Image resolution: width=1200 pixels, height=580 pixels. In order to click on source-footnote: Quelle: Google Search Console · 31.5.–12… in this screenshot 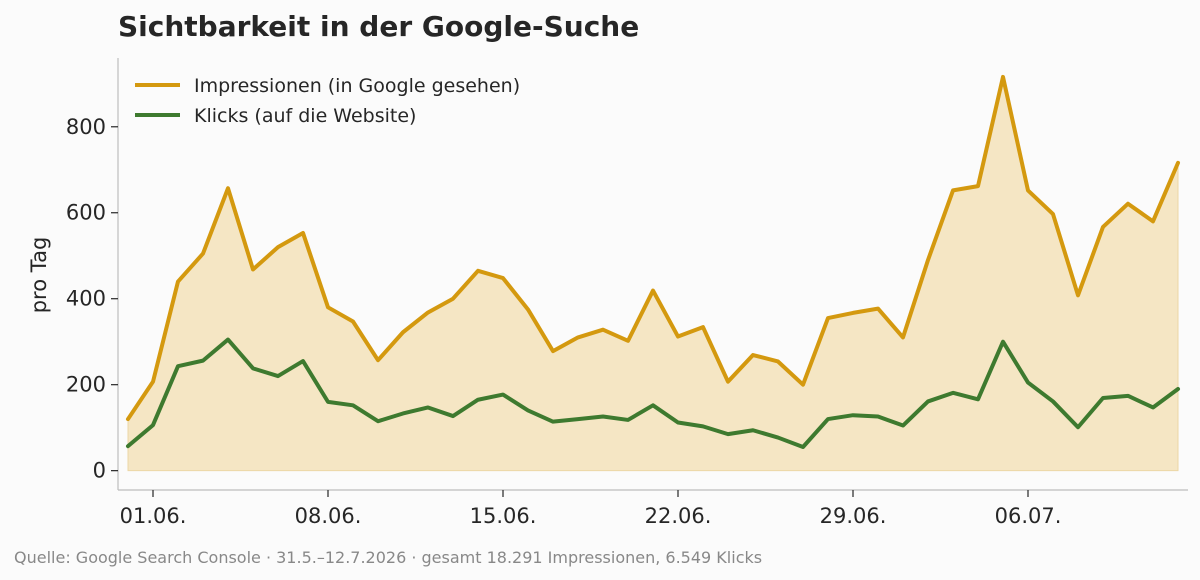, I will do `click(388, 557)`.